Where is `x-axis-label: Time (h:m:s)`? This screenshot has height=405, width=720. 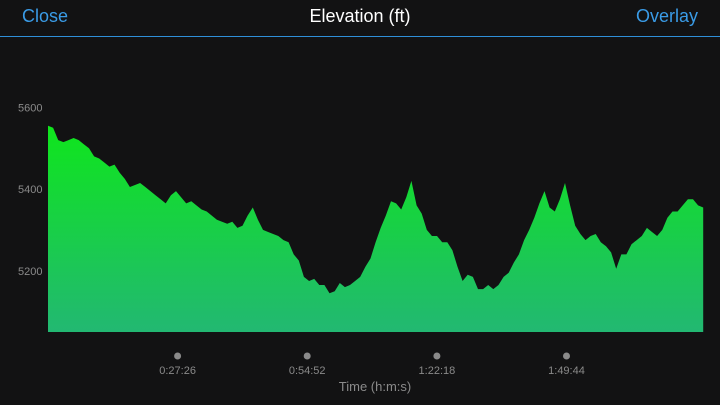
x-axis-label: Time (h:m:s) is located at coordinates (375, 386).